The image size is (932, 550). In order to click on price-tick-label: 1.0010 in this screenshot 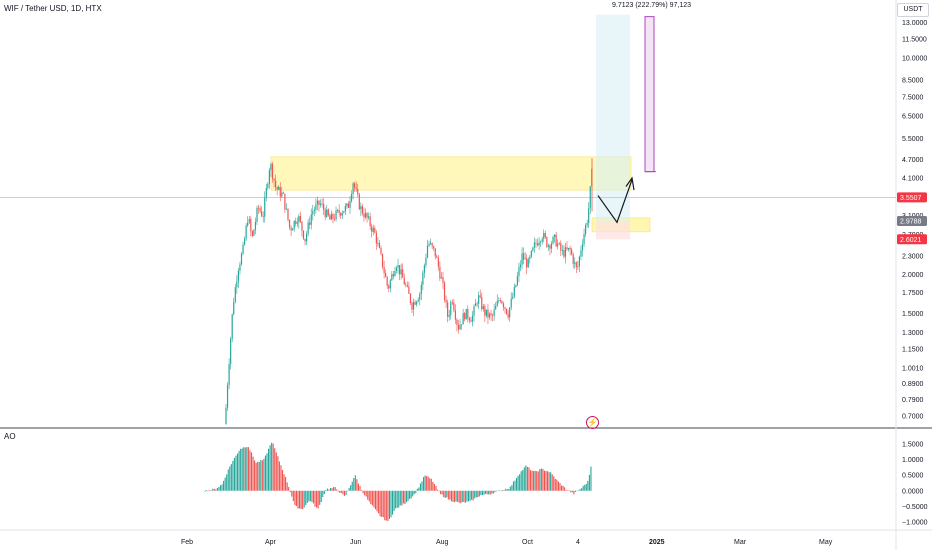, I will do `click(913, 368)`.